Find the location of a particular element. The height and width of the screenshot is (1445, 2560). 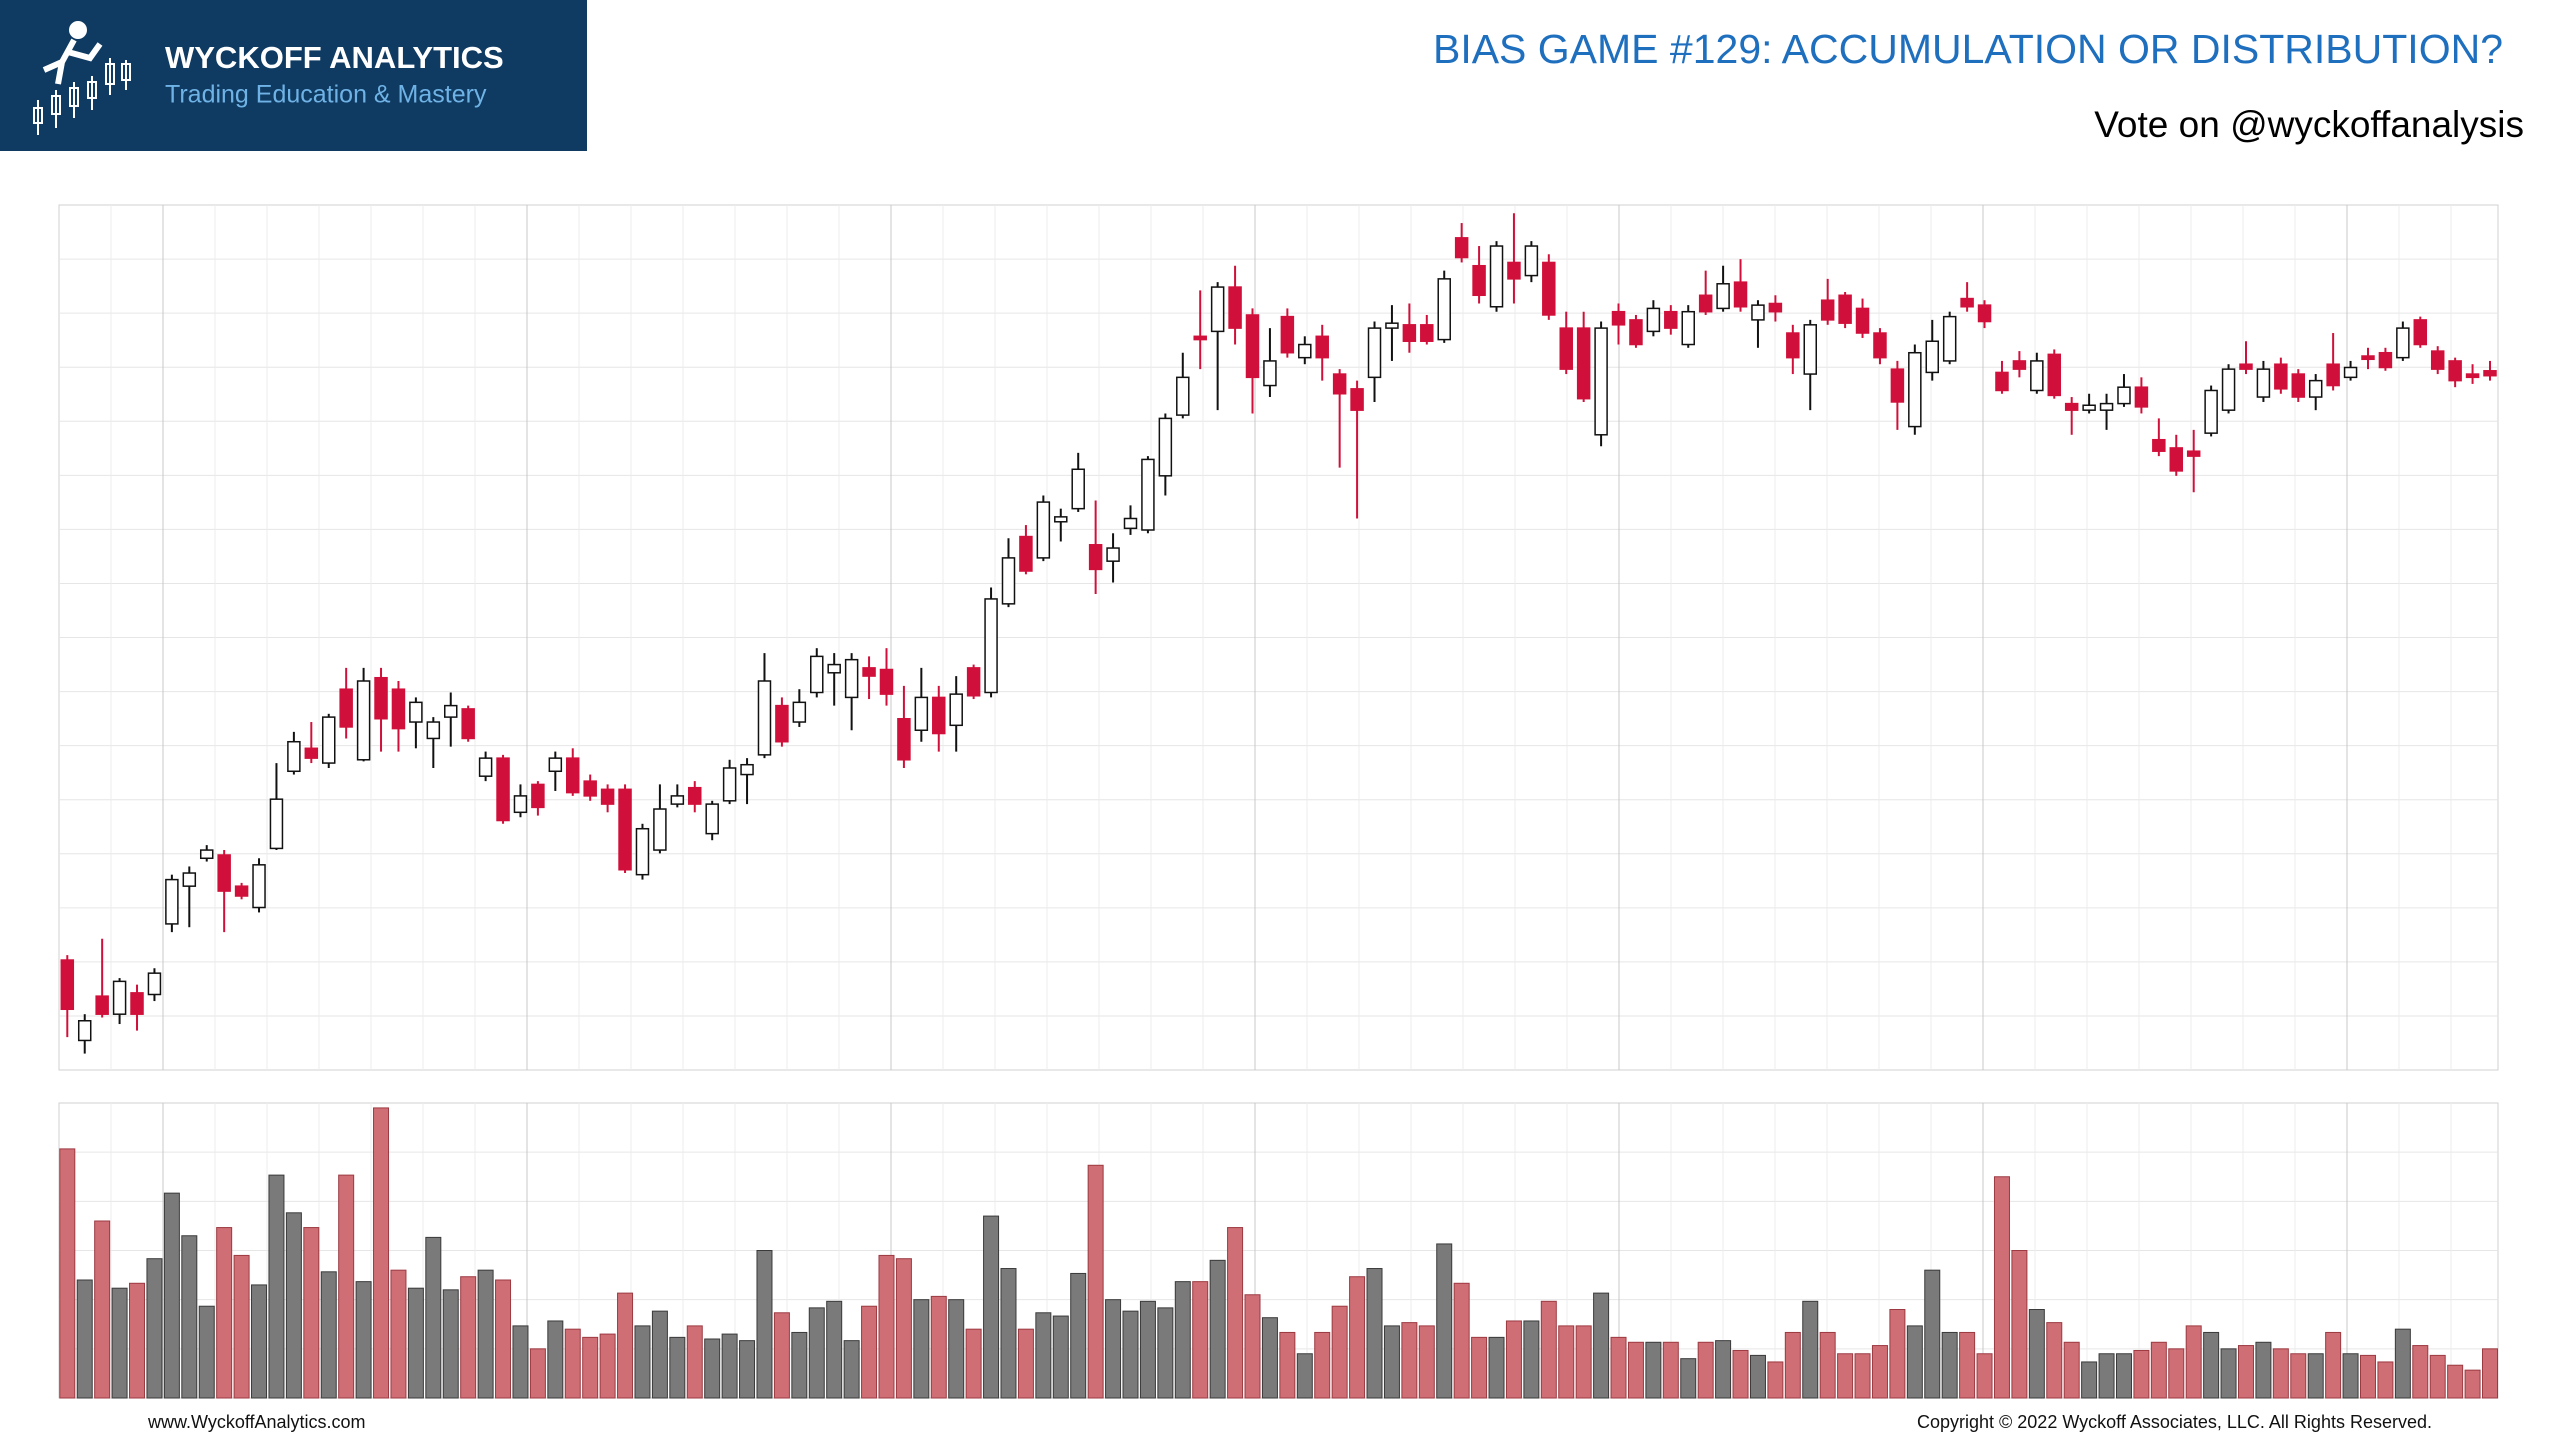

logo-subtitle: Trading Education & Mastery is located at coordinates (326, 95).